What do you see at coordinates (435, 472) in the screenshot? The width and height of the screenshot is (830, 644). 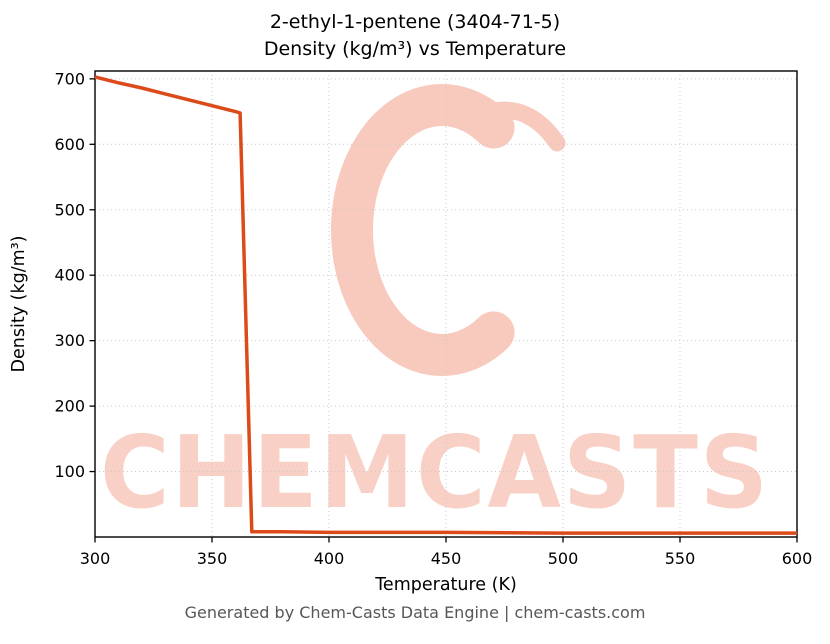 I see `watermark-text: CHEMCASTS` at bounding box center [435, 472].